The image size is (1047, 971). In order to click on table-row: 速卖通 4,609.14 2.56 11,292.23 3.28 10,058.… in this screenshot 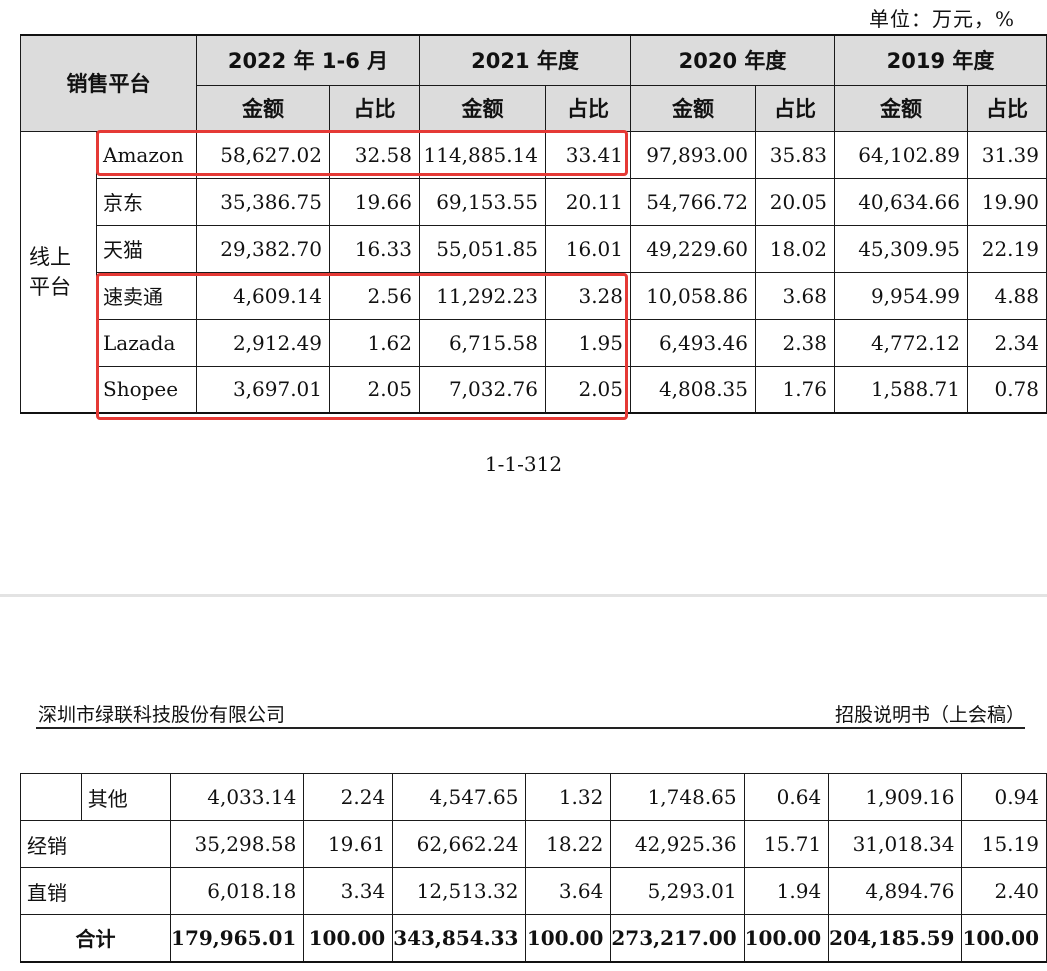, I will do `click(534, 295)`.